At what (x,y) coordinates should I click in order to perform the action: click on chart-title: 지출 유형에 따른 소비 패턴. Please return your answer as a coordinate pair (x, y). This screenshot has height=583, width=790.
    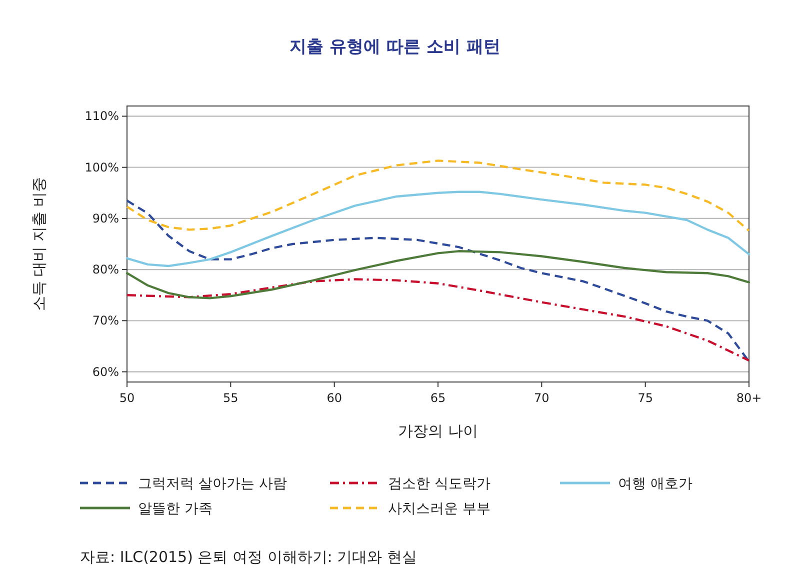
    Looking at the image, I should click on (395, 47).